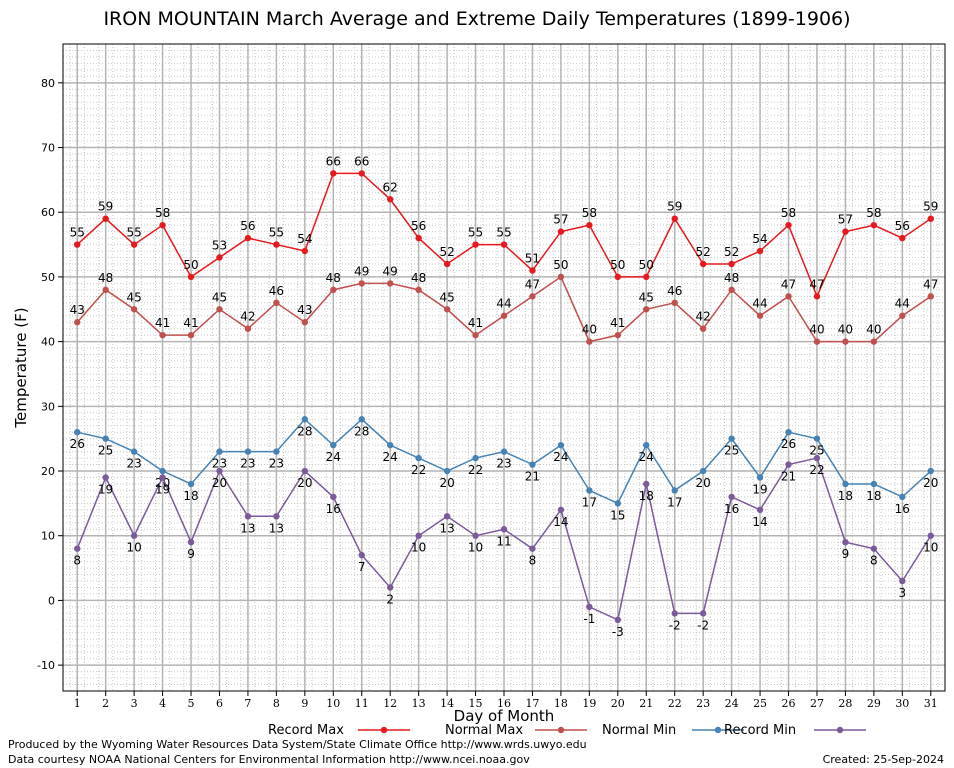 This screenshot has height=768, width=954. What do you see at coordinates (361, 161) in the screenshot?
I see `data-label: 66` at bounding box center [361, 161].